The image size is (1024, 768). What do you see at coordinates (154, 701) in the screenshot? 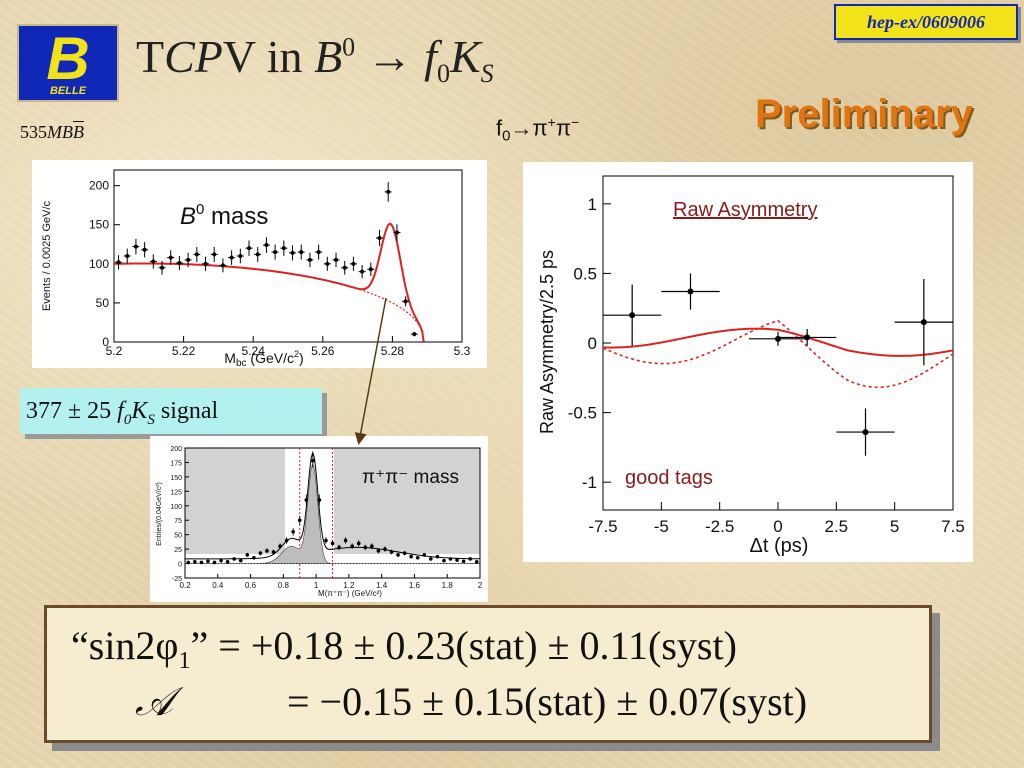
I see `result-acp: 𝒜` at bounding box center [154, 701].